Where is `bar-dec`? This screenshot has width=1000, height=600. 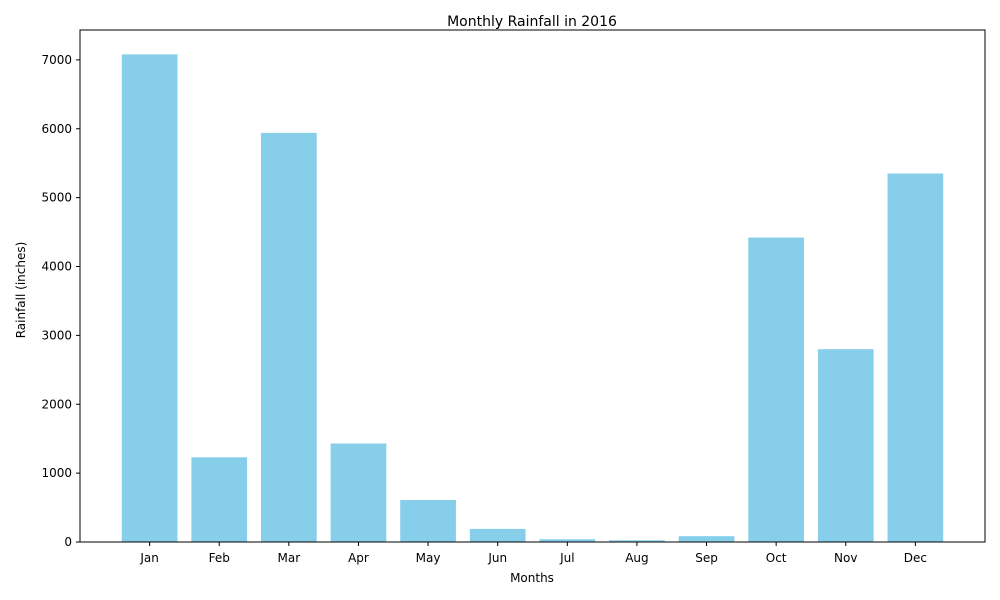
bar-dec is located at coordinates (915, 357).